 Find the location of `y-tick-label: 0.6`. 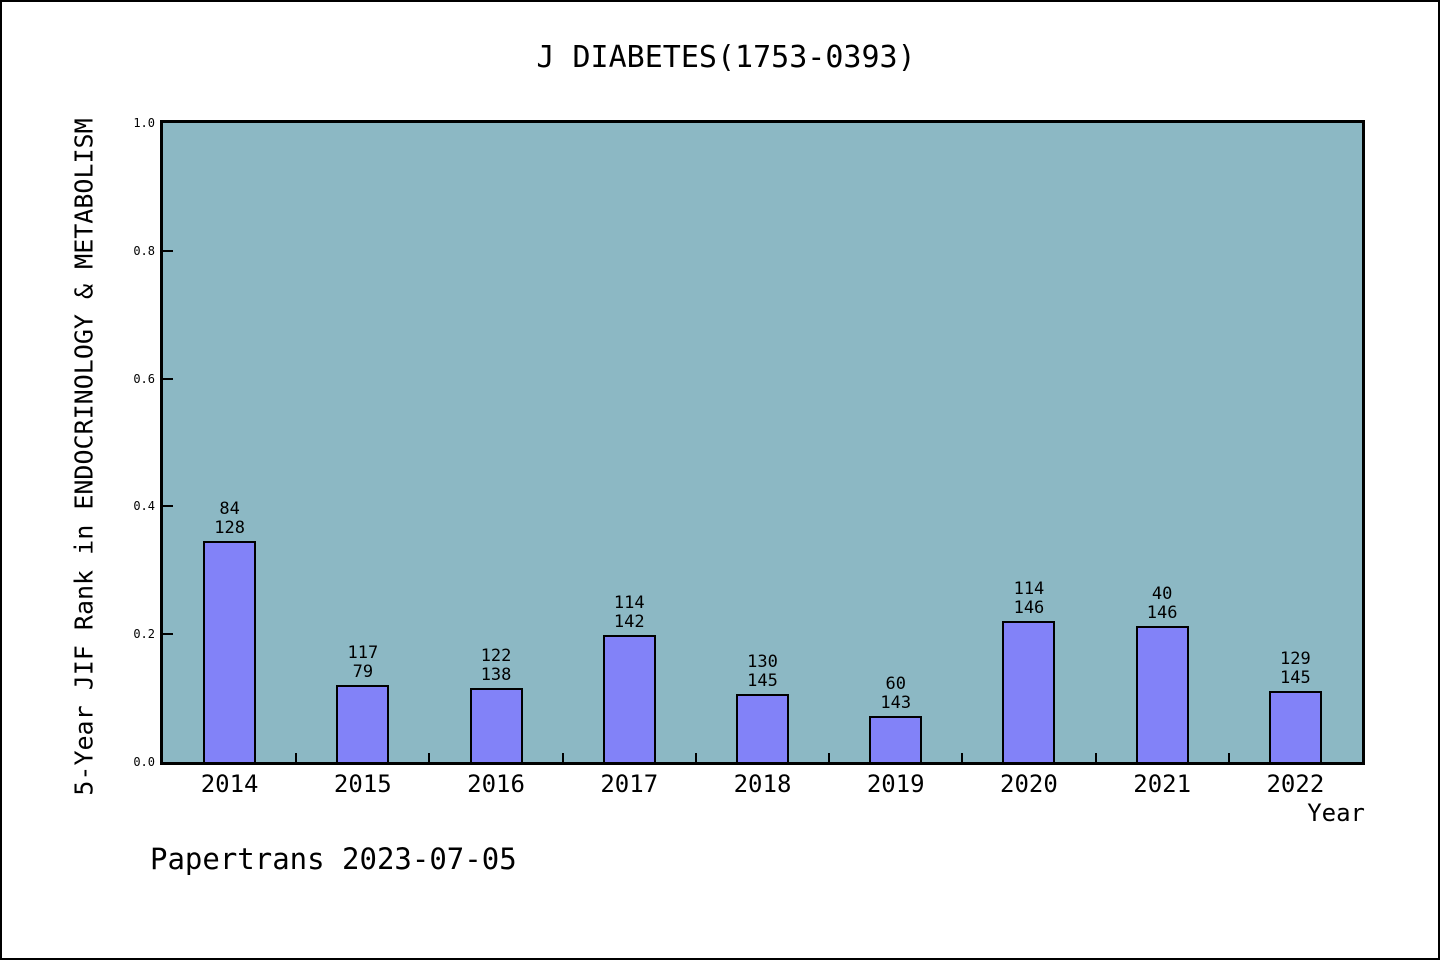

y-tick-label: 0.6 is located at coordinates (144, 378).